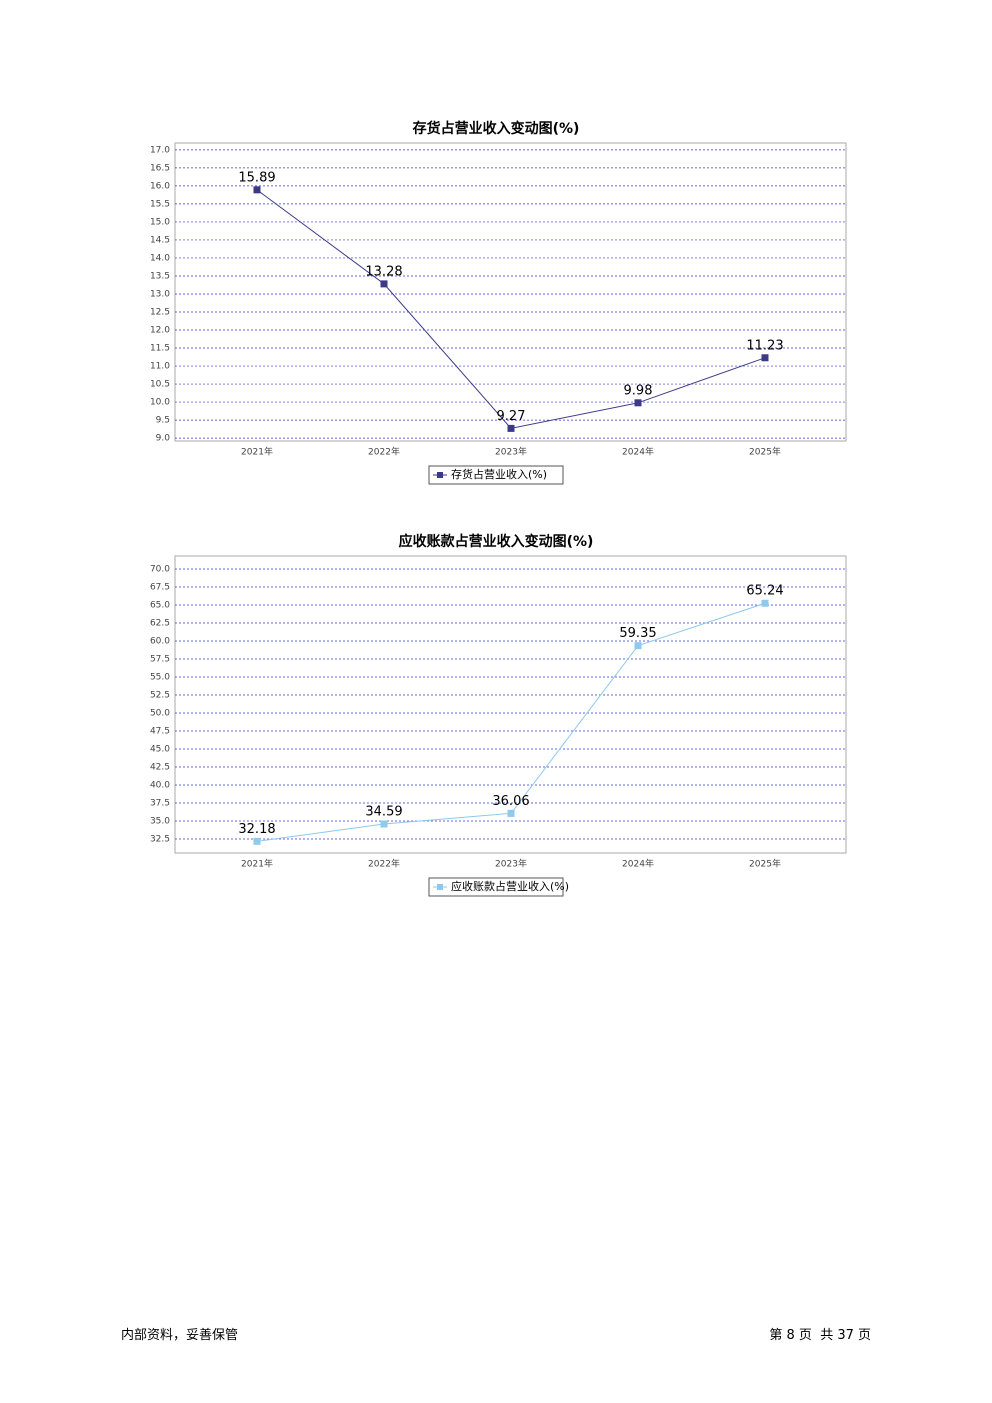 The image size is (992, 1403). What do you see at coordinates (160, 312) in the screenshot?
I see `y-tick-label: 12.5` at bounding box center [160, 312].